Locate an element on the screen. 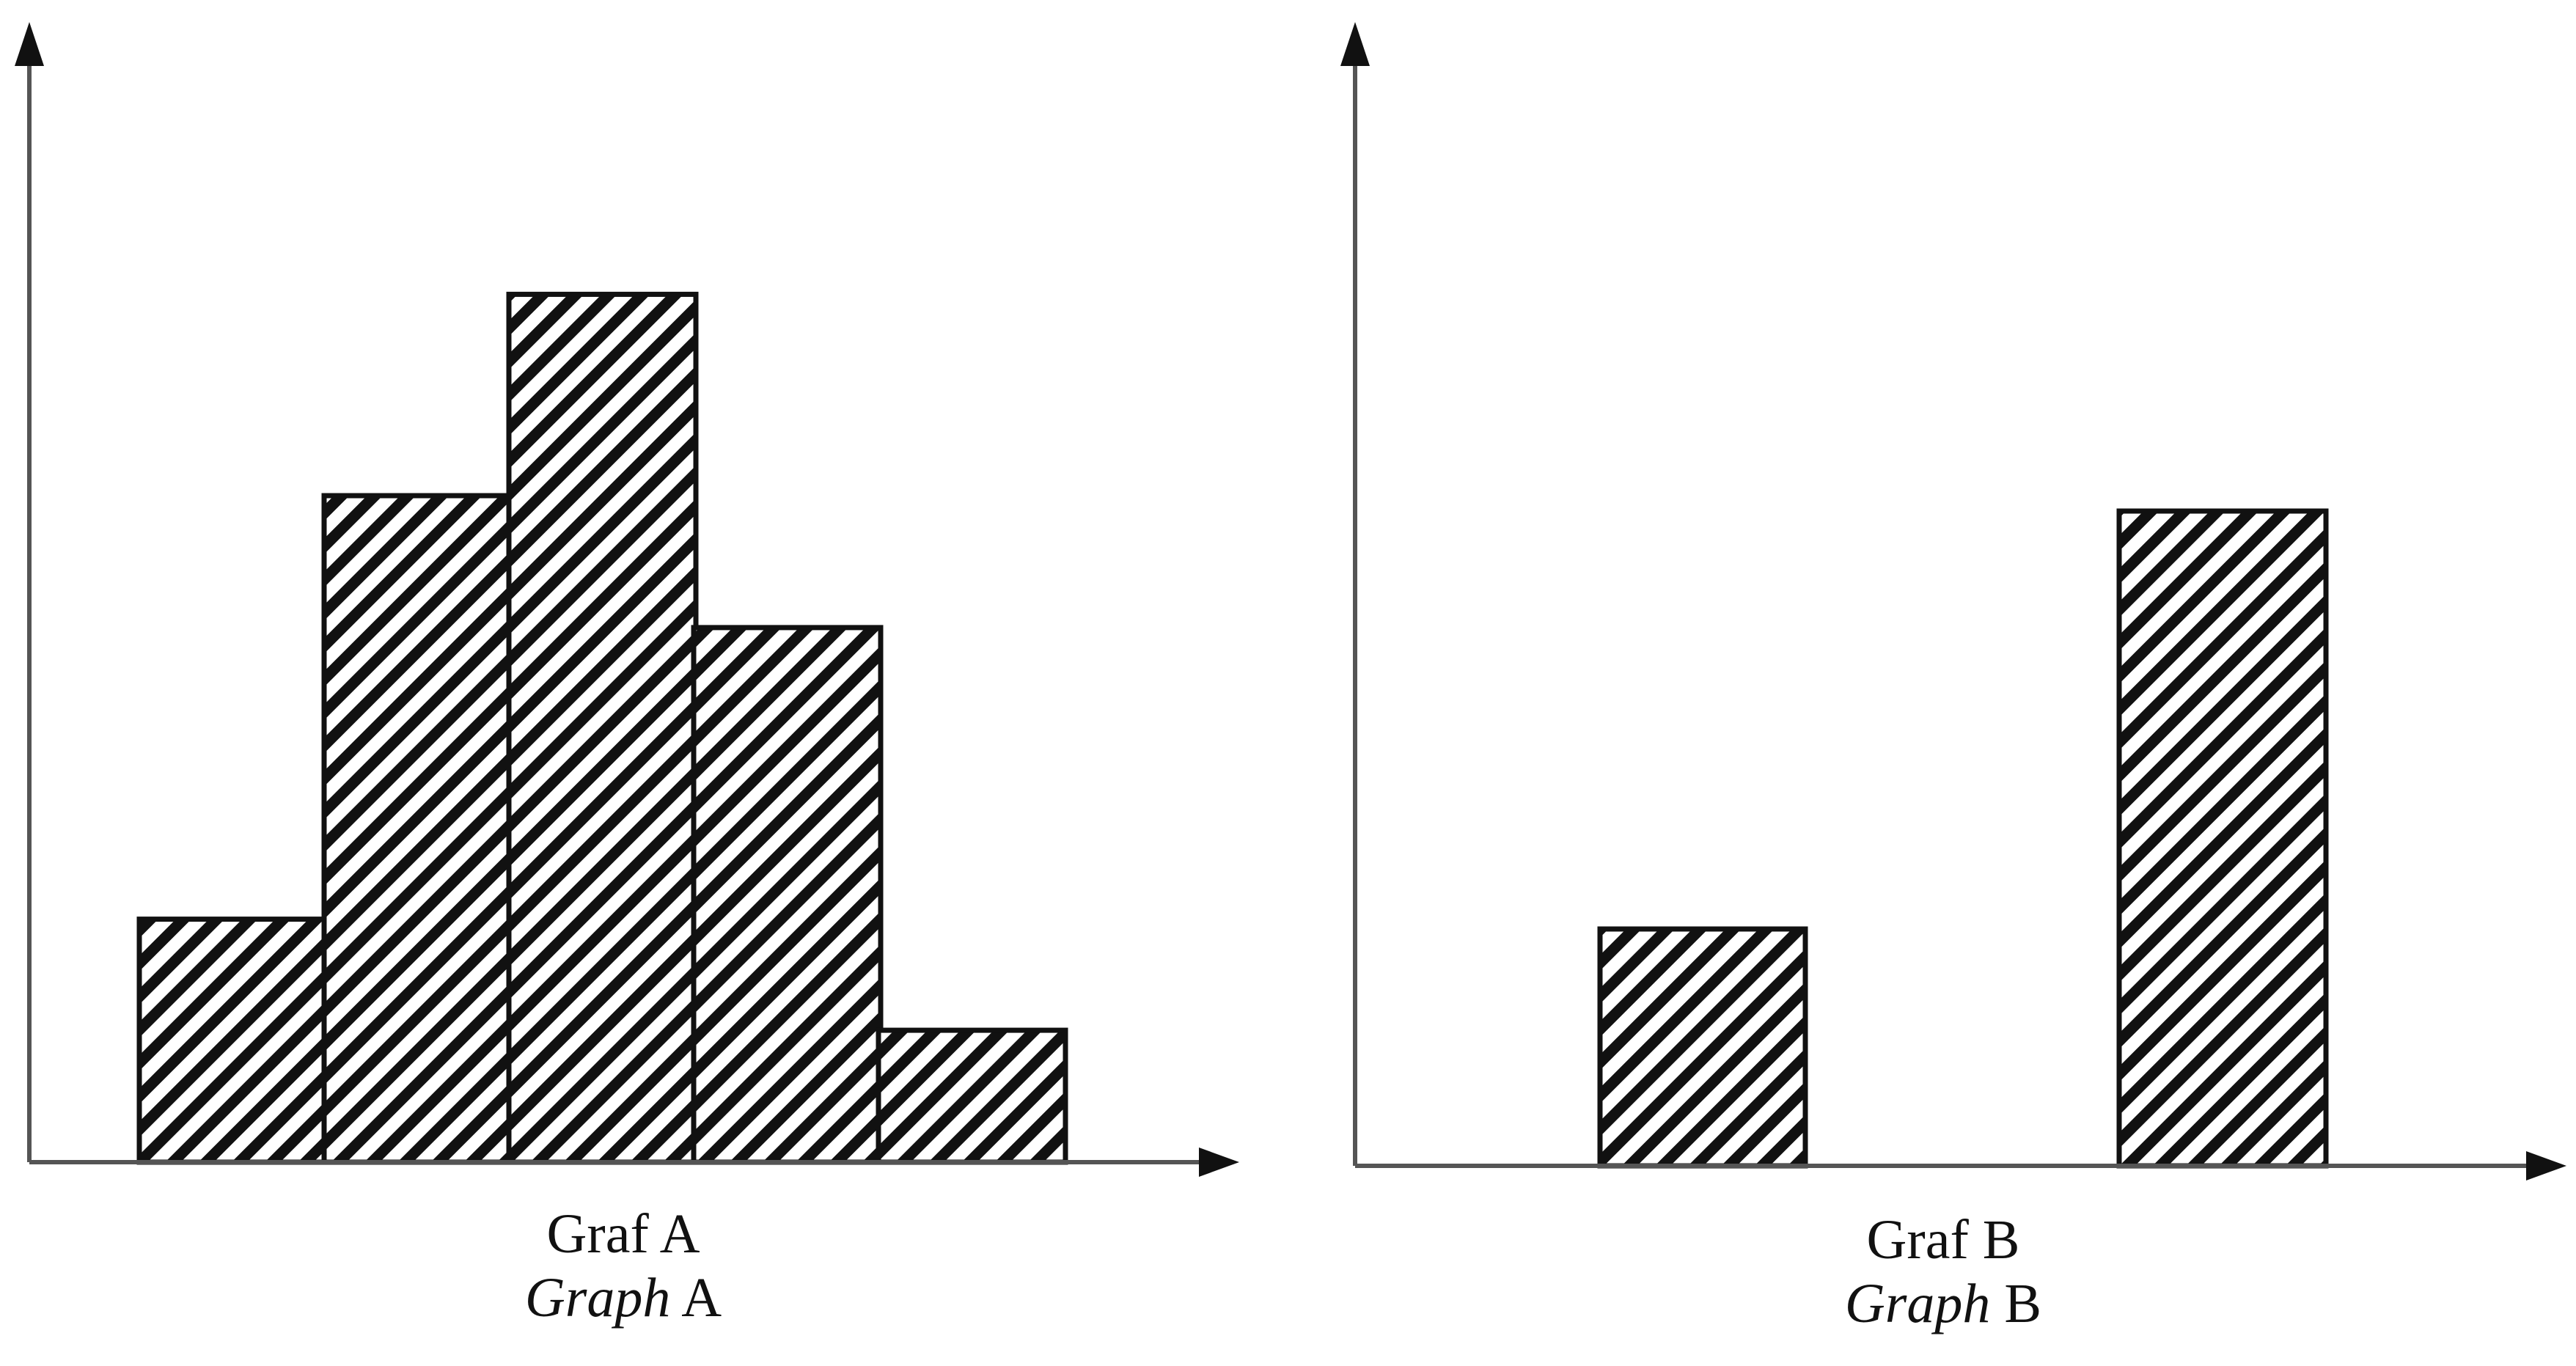 This screenshot has width=2576, height=1366. graph-b-caption-line1: Graf B is located at coordinates (1943, 1240).